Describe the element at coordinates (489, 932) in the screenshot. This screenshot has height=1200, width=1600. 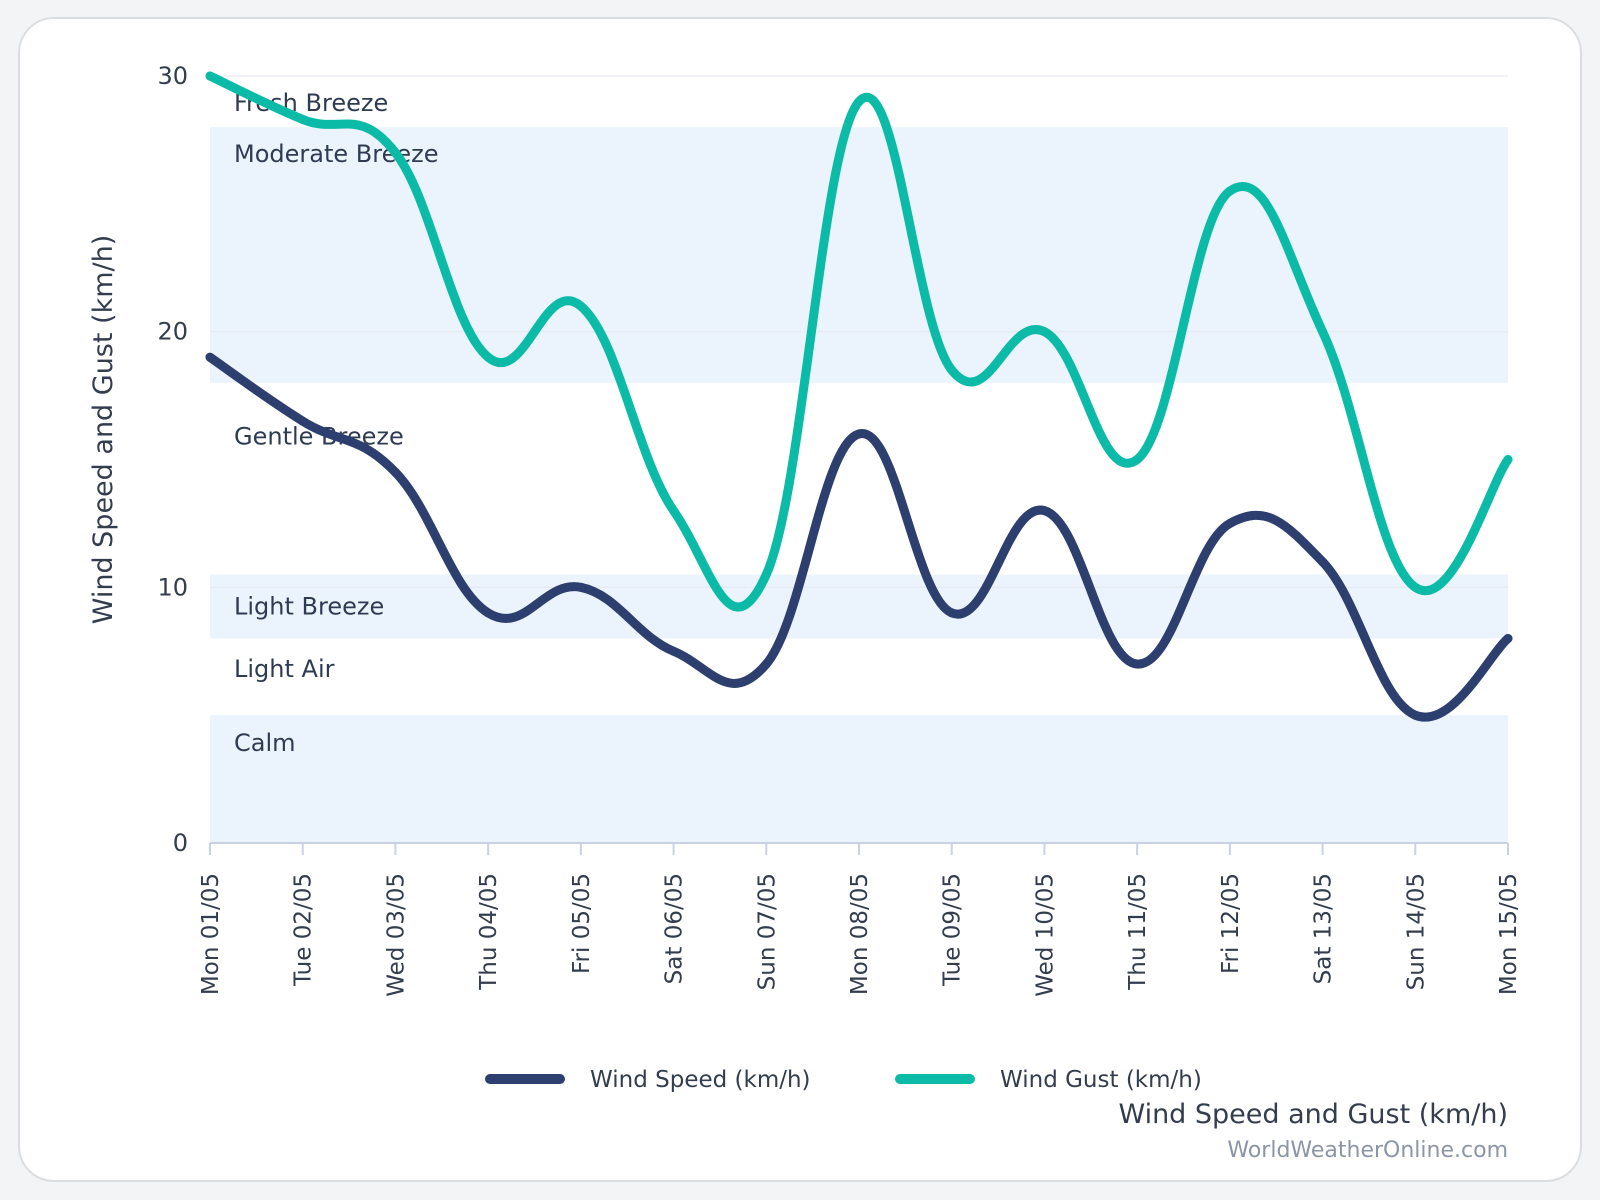
I see `x-tick-label: Thu 04/05` at that location.